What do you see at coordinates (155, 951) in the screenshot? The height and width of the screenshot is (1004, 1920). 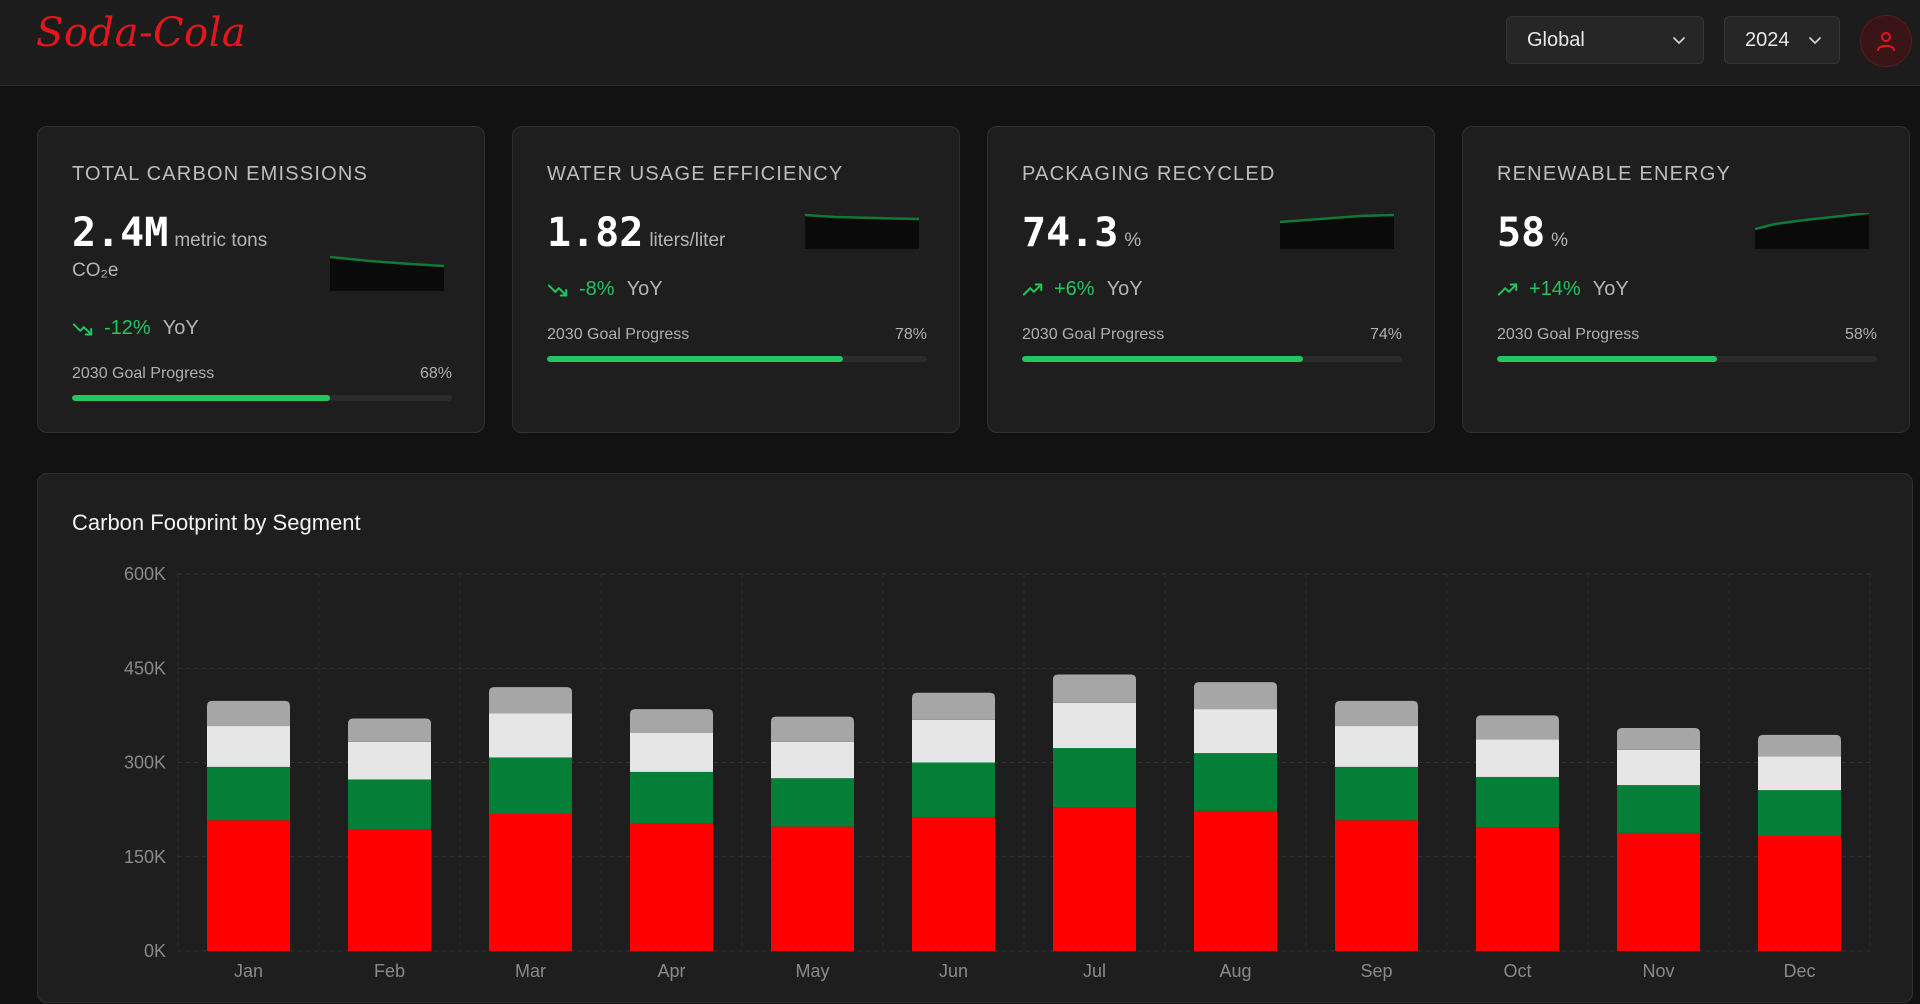 I see `y-tick-label: 0K` at bounding box center [155, 951].